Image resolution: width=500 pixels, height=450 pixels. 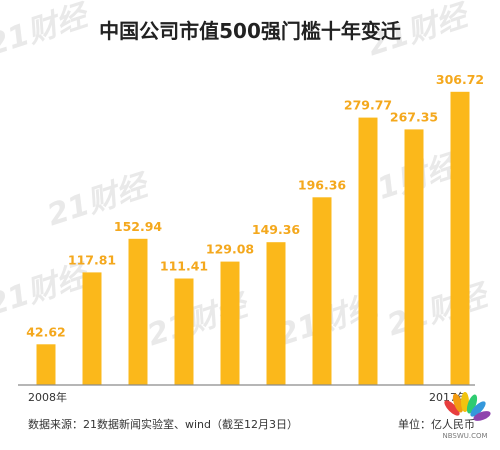 What do you see at coordinates (368, 105) in the screenshot?
I see `value-label-8: 279.77` at bounding box center [368, 105].